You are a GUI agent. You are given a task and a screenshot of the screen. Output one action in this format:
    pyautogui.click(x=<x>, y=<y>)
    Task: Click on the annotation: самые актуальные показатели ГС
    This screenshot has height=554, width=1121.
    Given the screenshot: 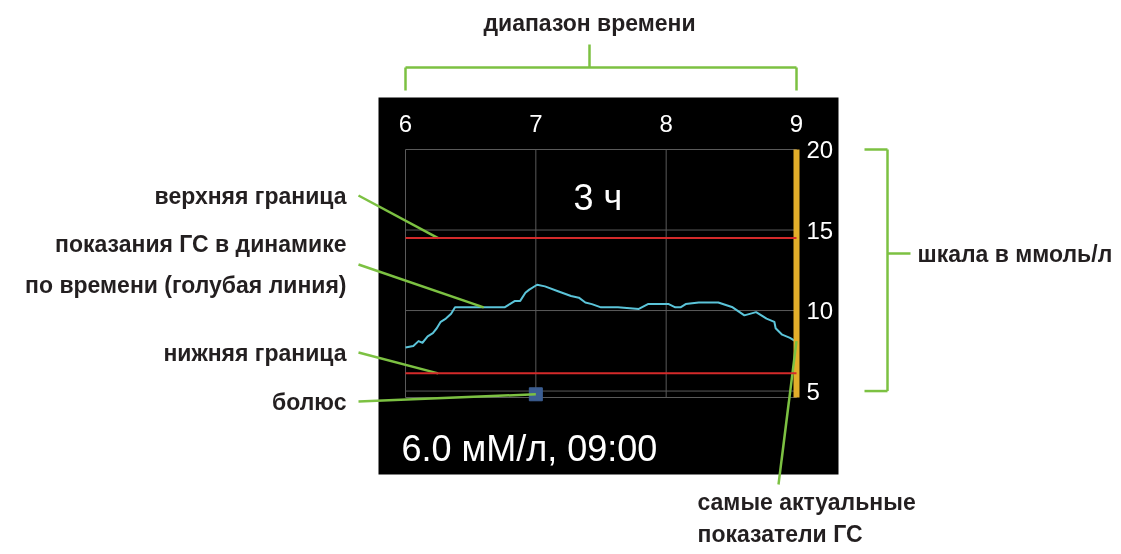 What is the action you would take?
    pyautogui.click(x=806, y=517)
    